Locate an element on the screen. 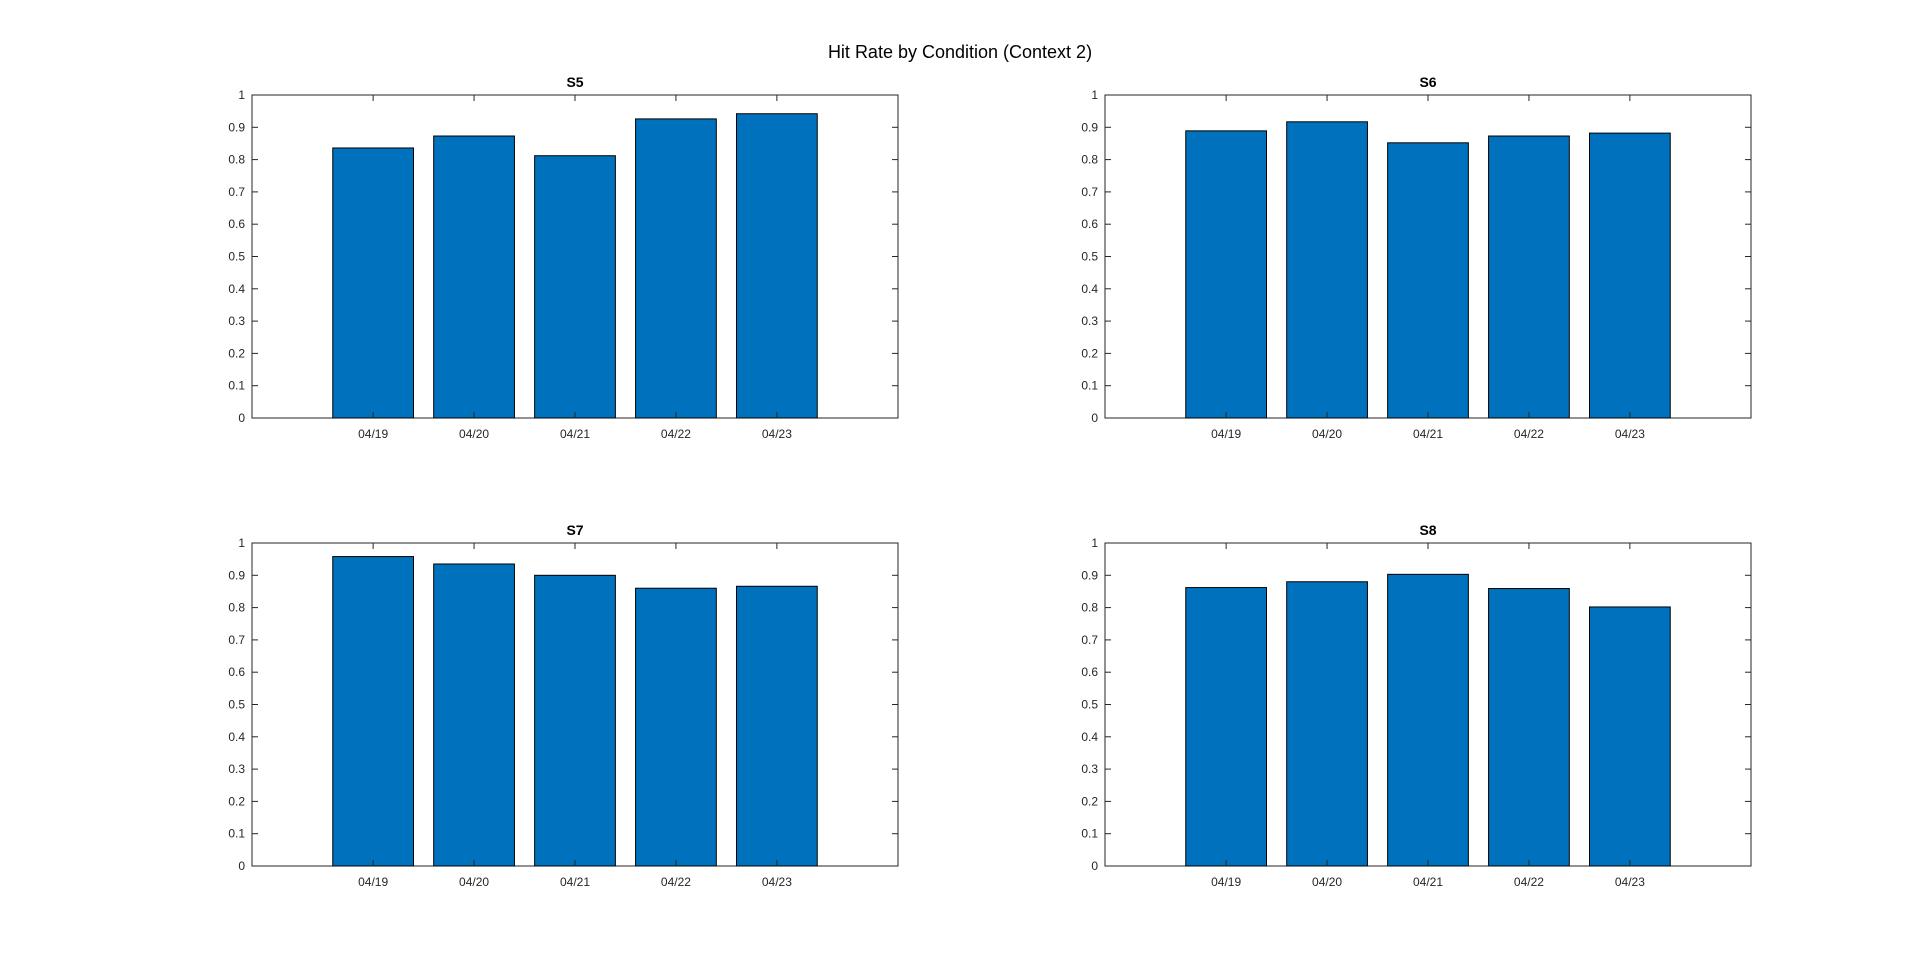 The image size is (1920, 963). subplot-title: S8 is located at coordinates (1427, 530).